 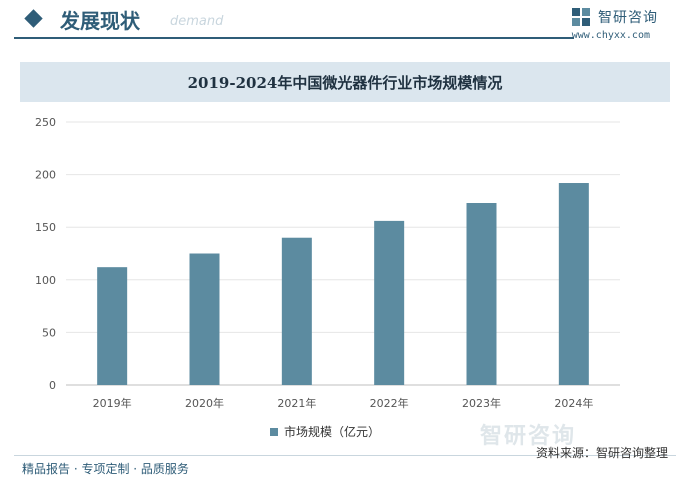 I want to click on legend-swatch, so click(x=274, y=431).